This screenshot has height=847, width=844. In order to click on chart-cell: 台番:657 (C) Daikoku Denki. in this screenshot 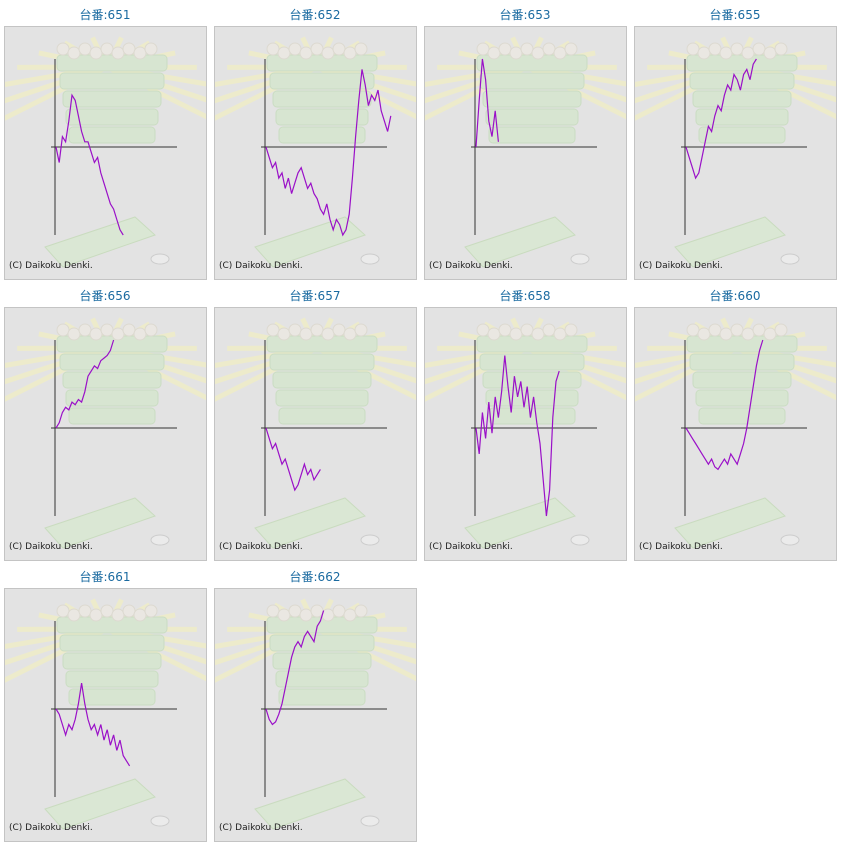, I will do `click(315, 421)`.